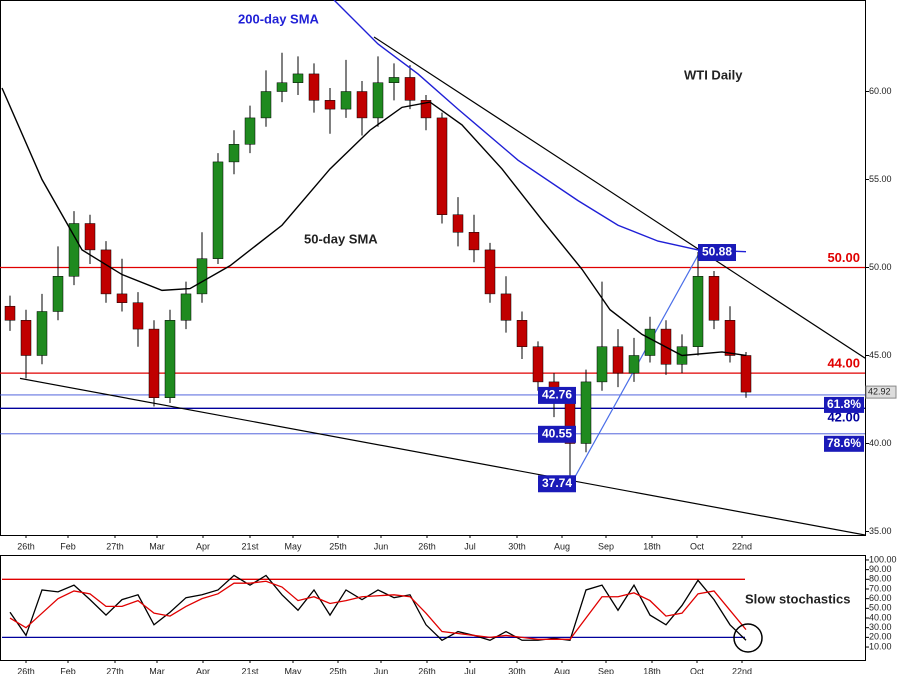 Image resolution: width=902 pixels, height=674 pixels. Describe the element at coordinates (880, 443) in the screenshot. I see `y-tick-label: 40.00` at that location.